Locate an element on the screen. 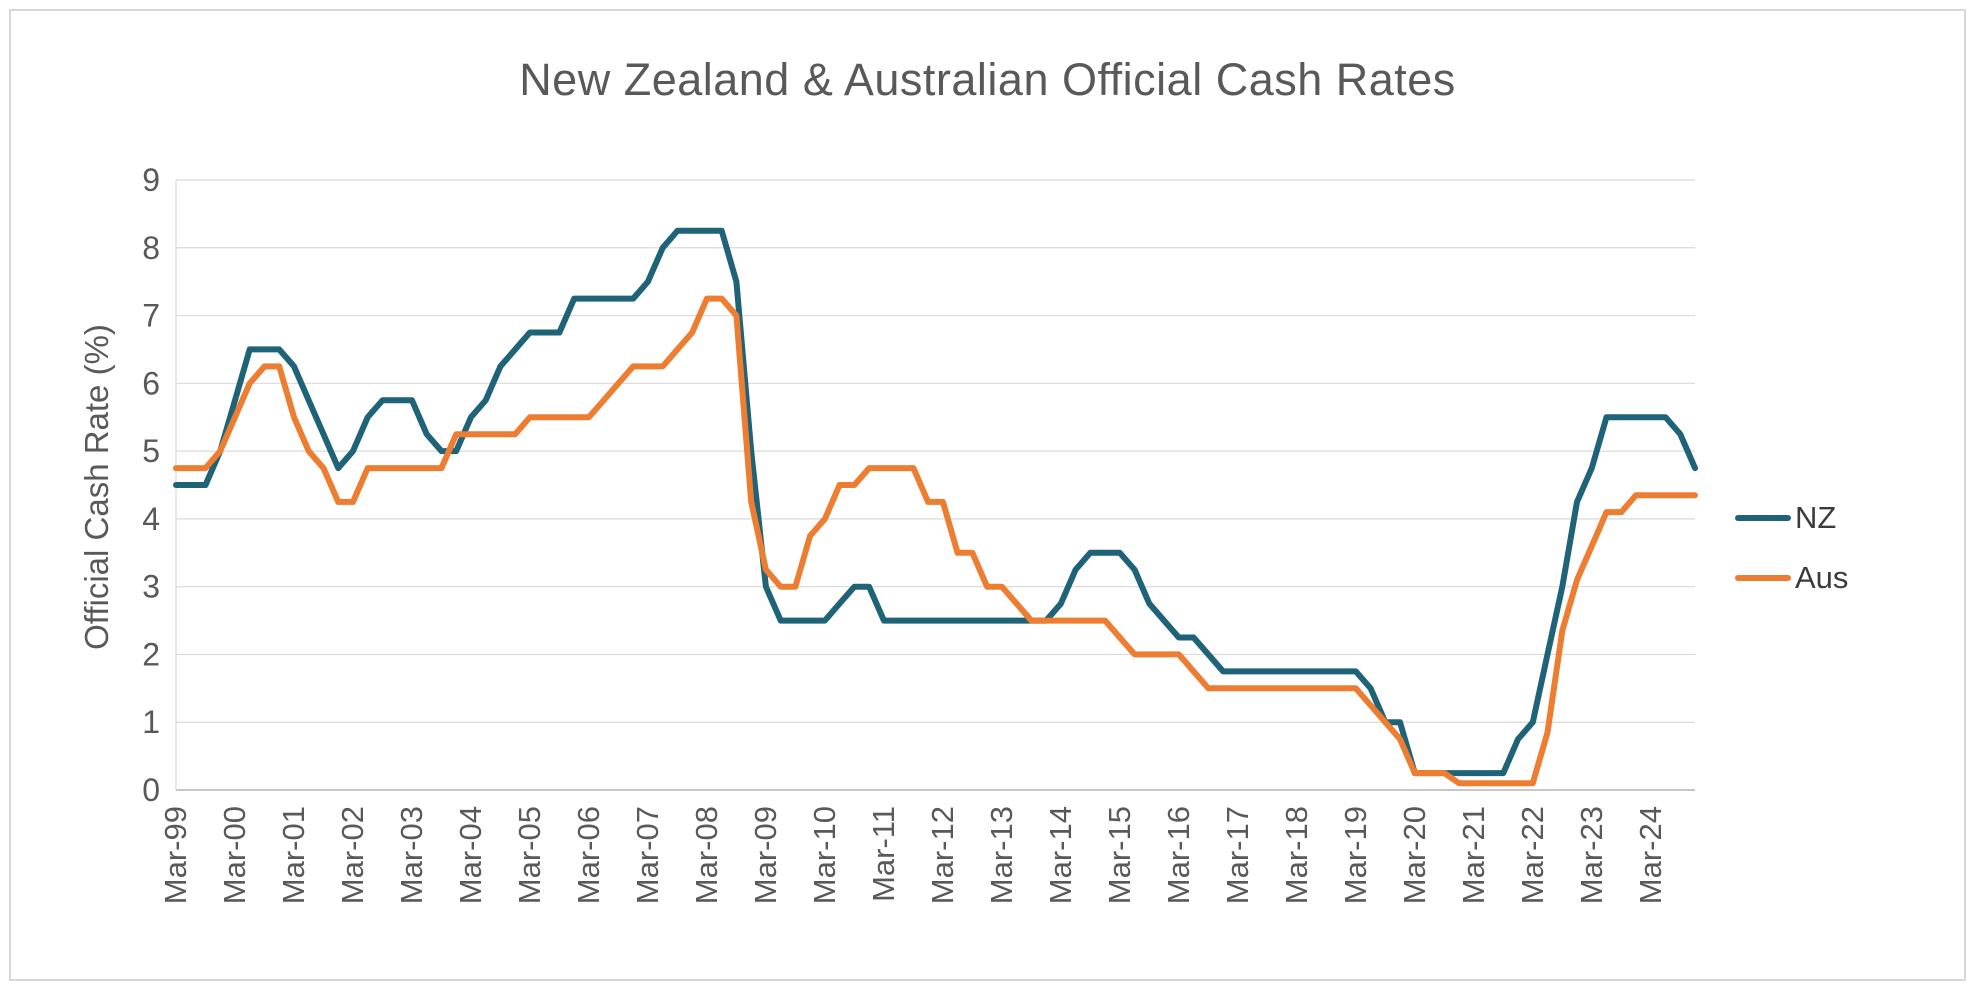 Image resolution: width=1975 pixels, height=990 pixels. y-tick-label: 6 is located at coordinates (151, 383).